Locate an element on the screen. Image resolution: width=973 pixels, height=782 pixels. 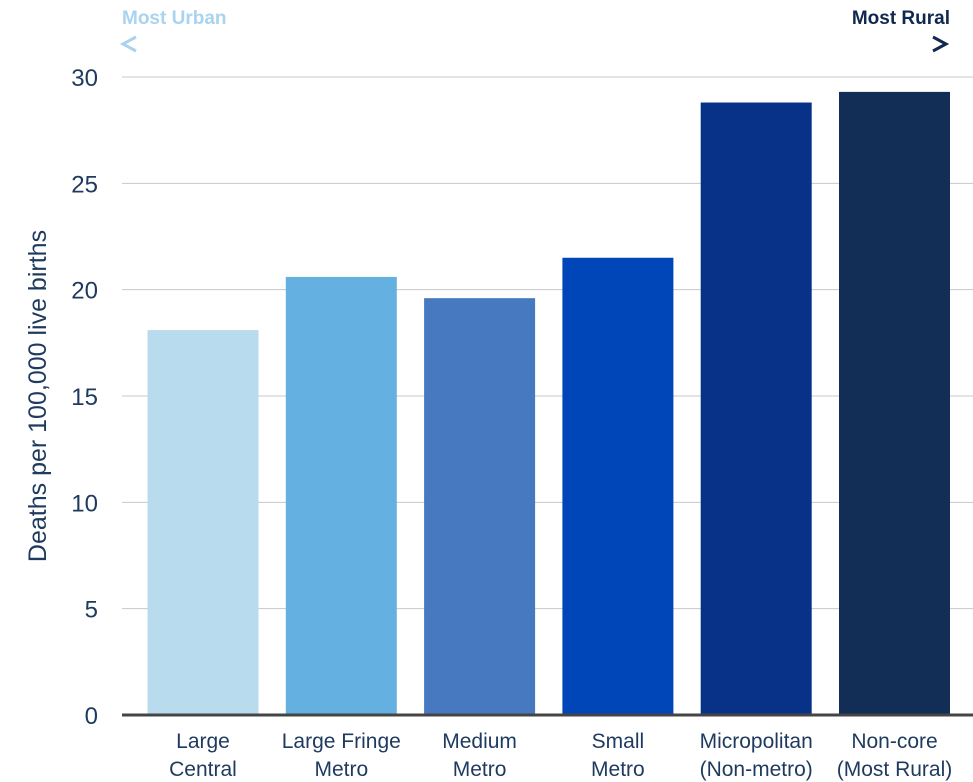
urban-rural-arrow: Most Urban Most Rural is located at coordinates (534, 30).